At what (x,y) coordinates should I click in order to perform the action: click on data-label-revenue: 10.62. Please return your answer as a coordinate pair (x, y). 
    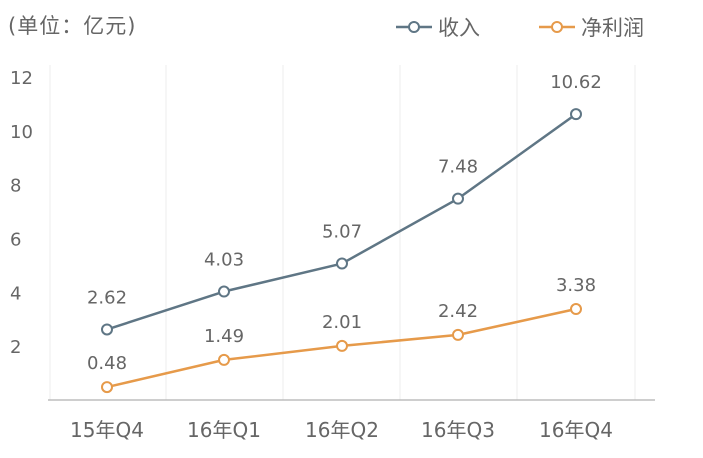
    Looking at the image, I should click on (576, 82).